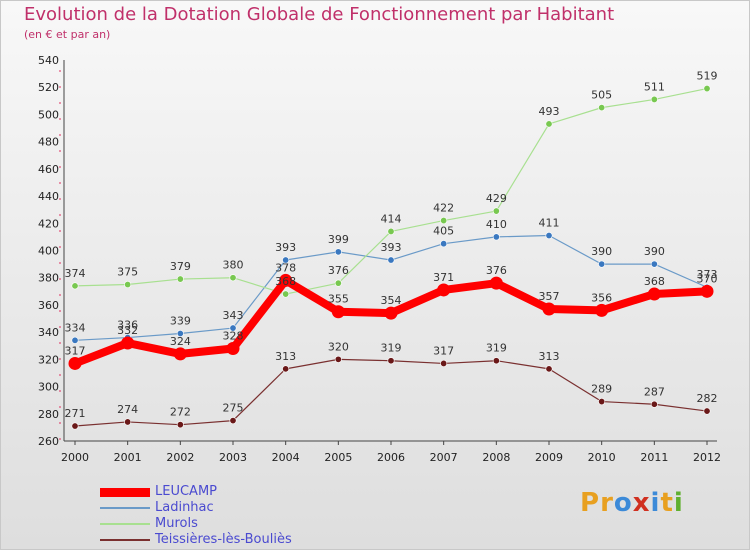  What do you see at coordinates (180, 266) in the screenshot?
I see `data-label: 379` at bounding box center [180, 266].